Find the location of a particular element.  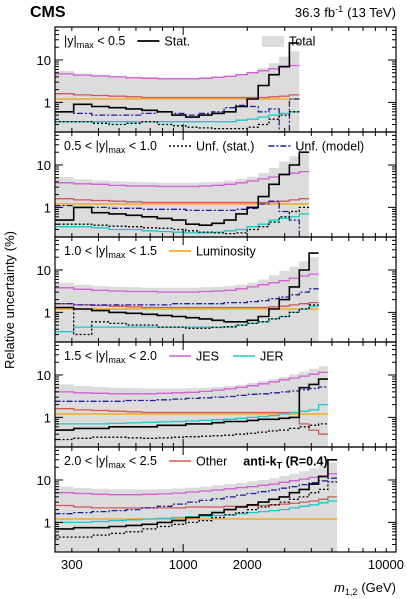

rapidity-label-post: < 2.0 is located at coordinates (141, 356).